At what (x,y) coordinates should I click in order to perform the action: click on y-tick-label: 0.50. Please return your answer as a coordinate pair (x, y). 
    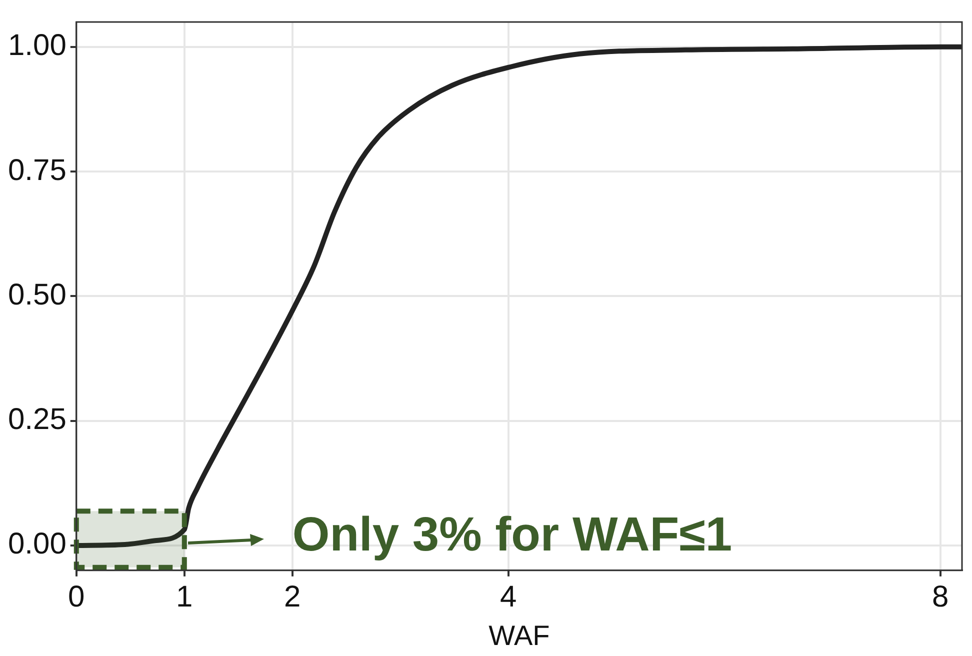
    Looking at the image, I should click on (37, 295).